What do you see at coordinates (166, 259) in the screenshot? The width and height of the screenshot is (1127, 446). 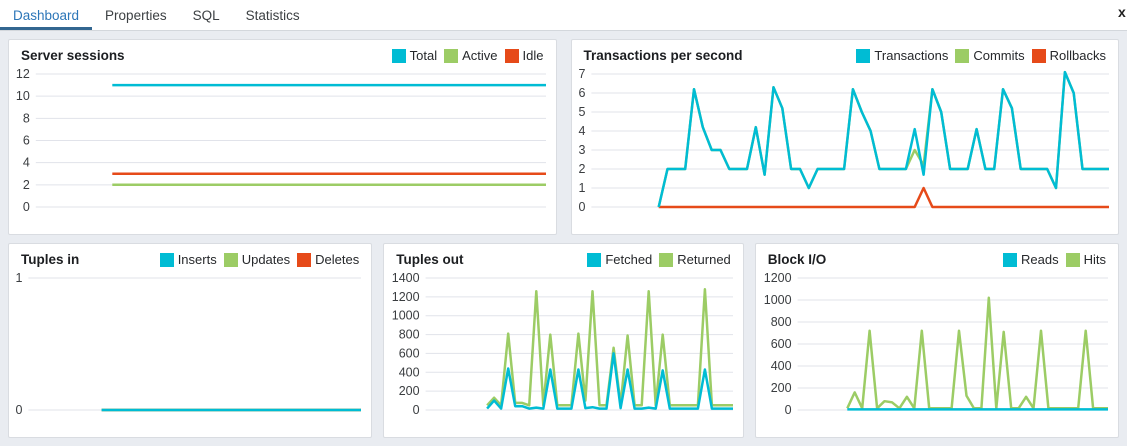 I see `legend-swatch-inserts` at bounding box center [166, 259].